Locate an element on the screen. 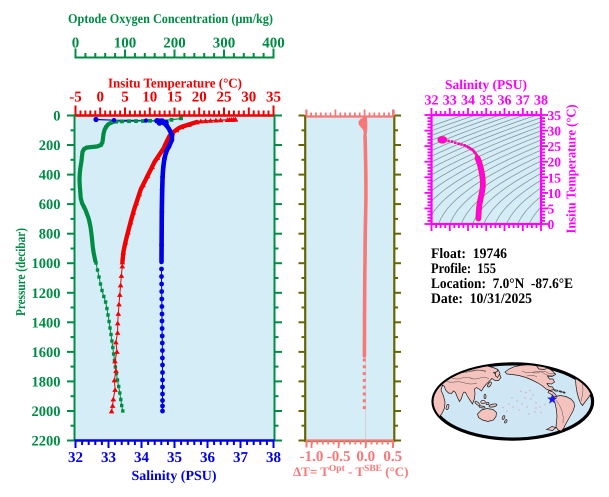 Image resolution: width=609 pixels, height=497 pixels. svg-text: 2200 is located at coordinates (46, 442).